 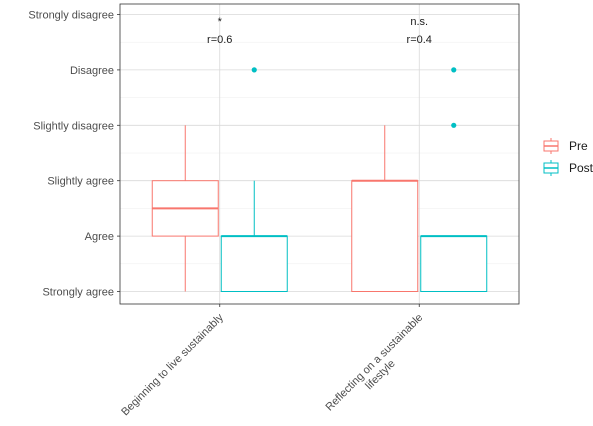 I want to click on y-tick-label: Agree, so click(x=99, y=237).